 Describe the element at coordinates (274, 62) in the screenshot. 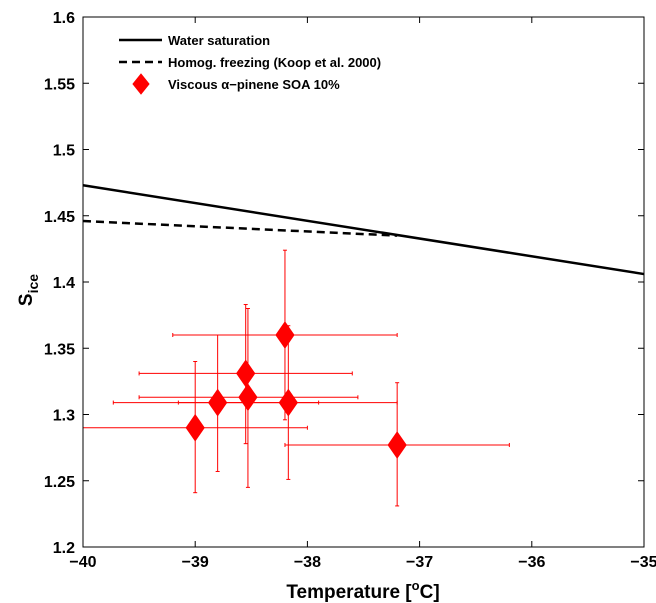

I see `legend-label-homog-freezing: Homog. freezing (Koop et al. 2000)` at that location.